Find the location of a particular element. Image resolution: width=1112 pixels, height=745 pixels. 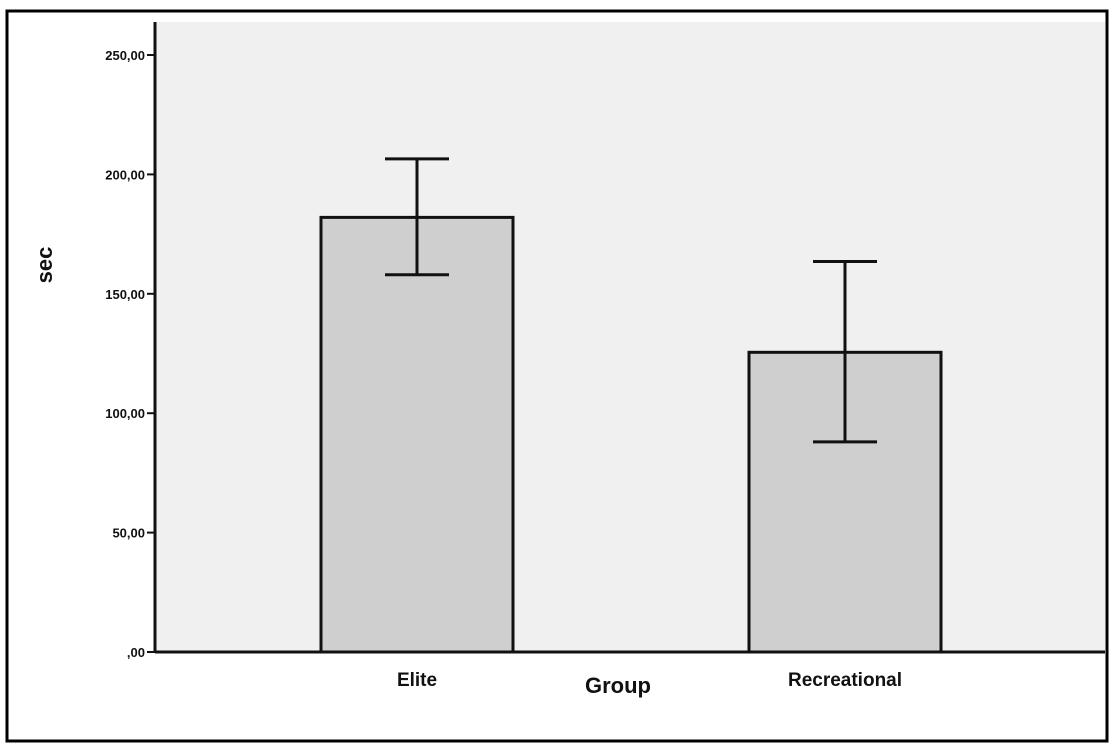

y-tick-label: 150,00 is located at coordinates (125, 294).